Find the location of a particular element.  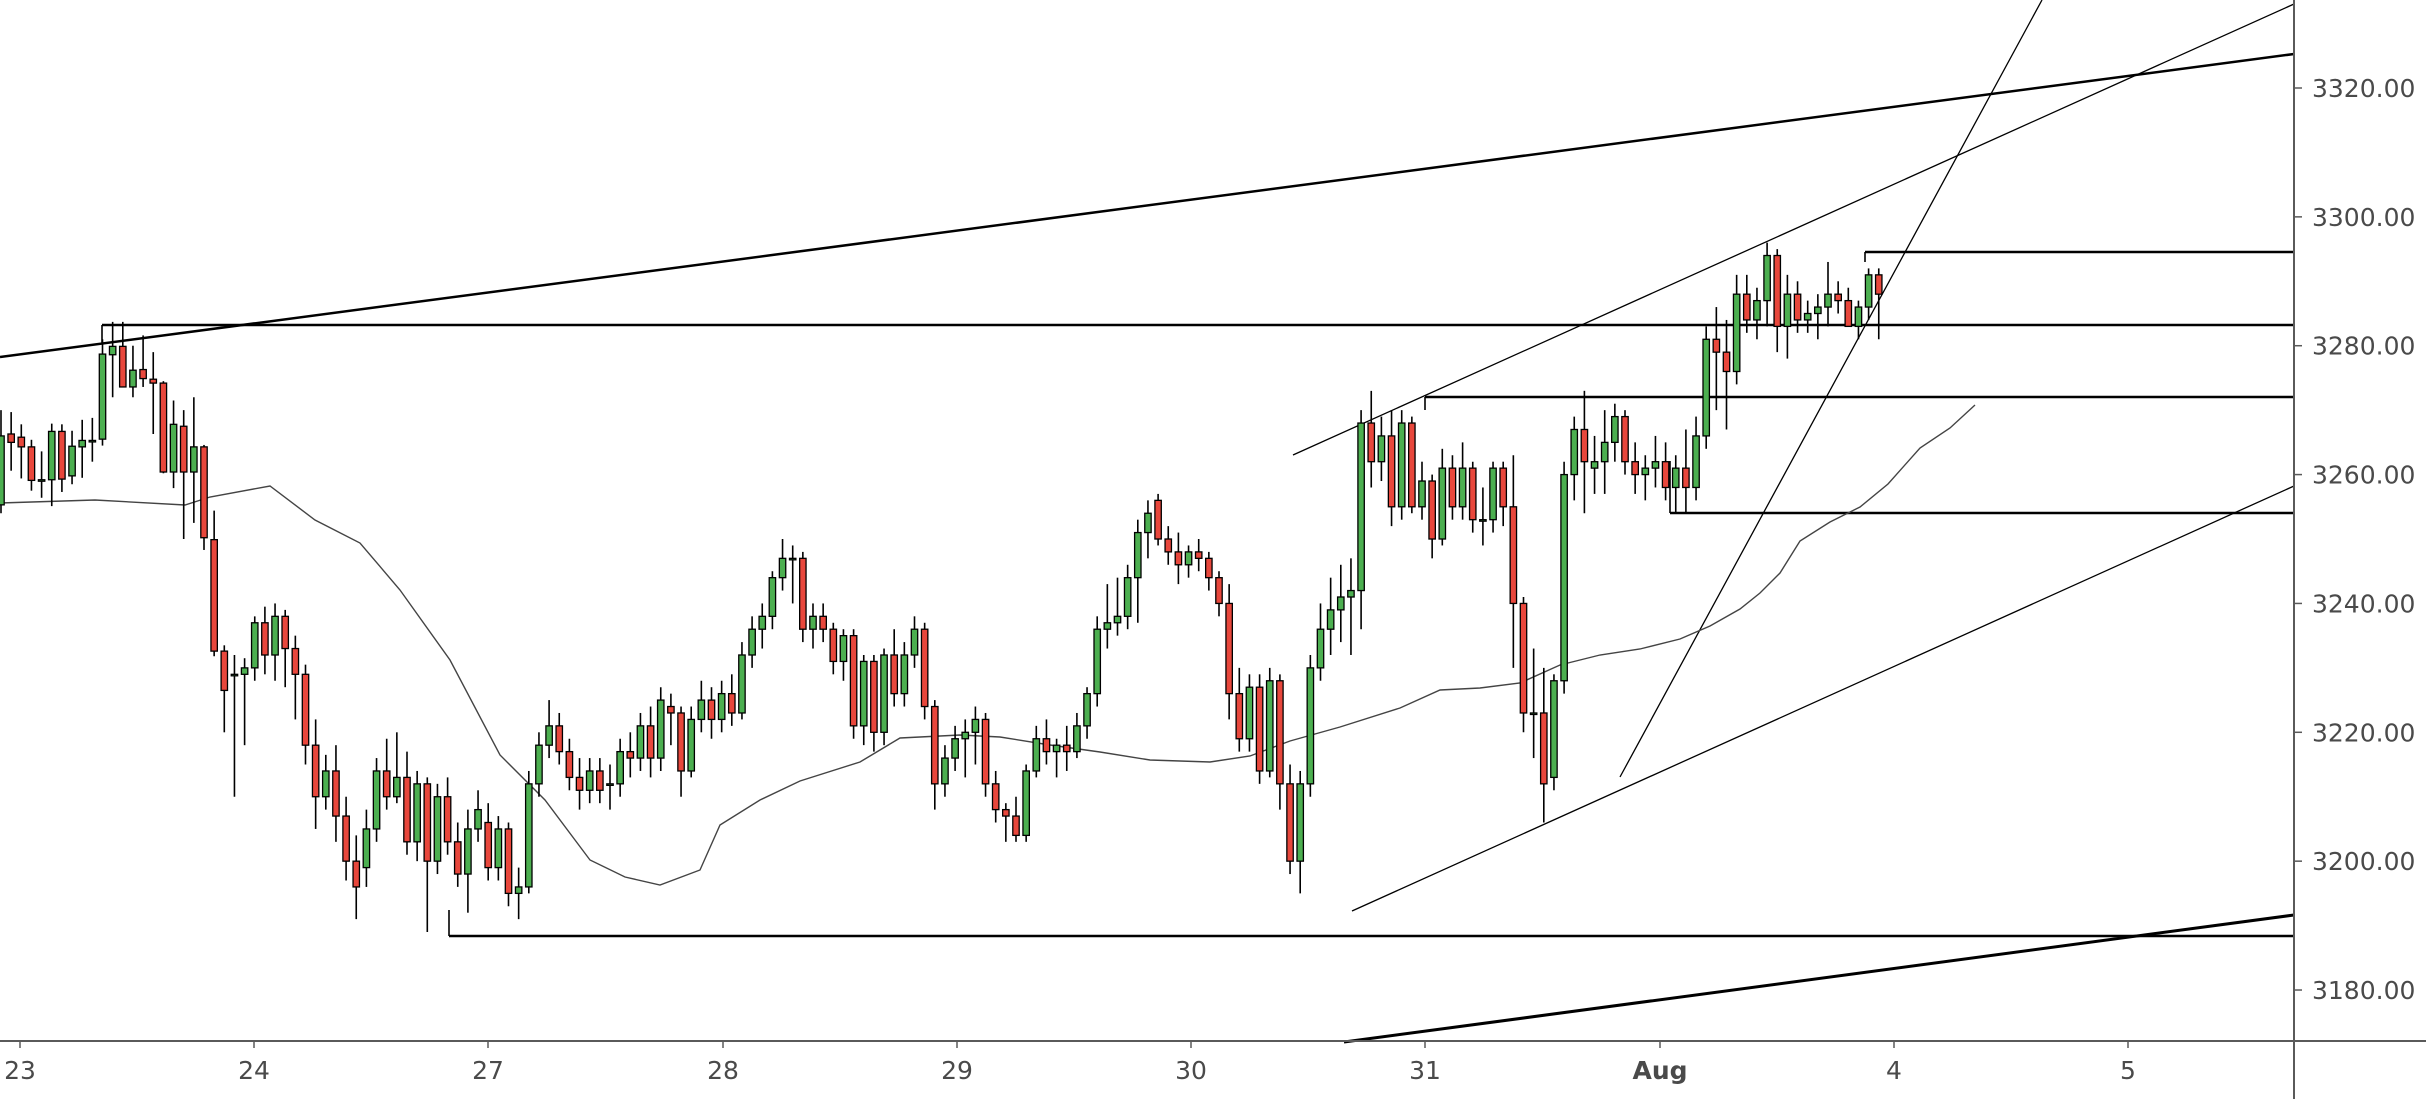

steep-trendline-line is located at coordinates (1831, 389).